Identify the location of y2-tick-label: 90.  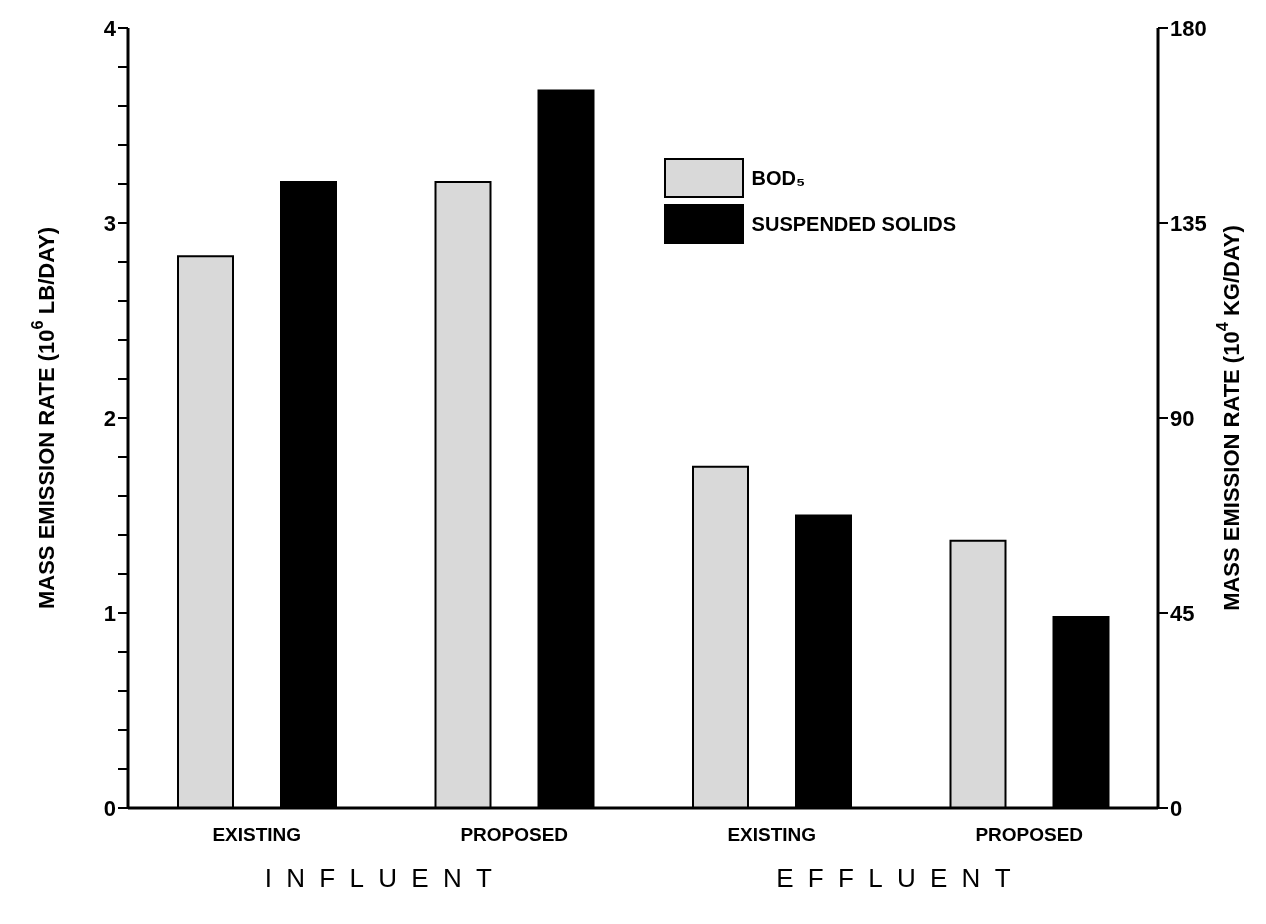
(1182, 418).